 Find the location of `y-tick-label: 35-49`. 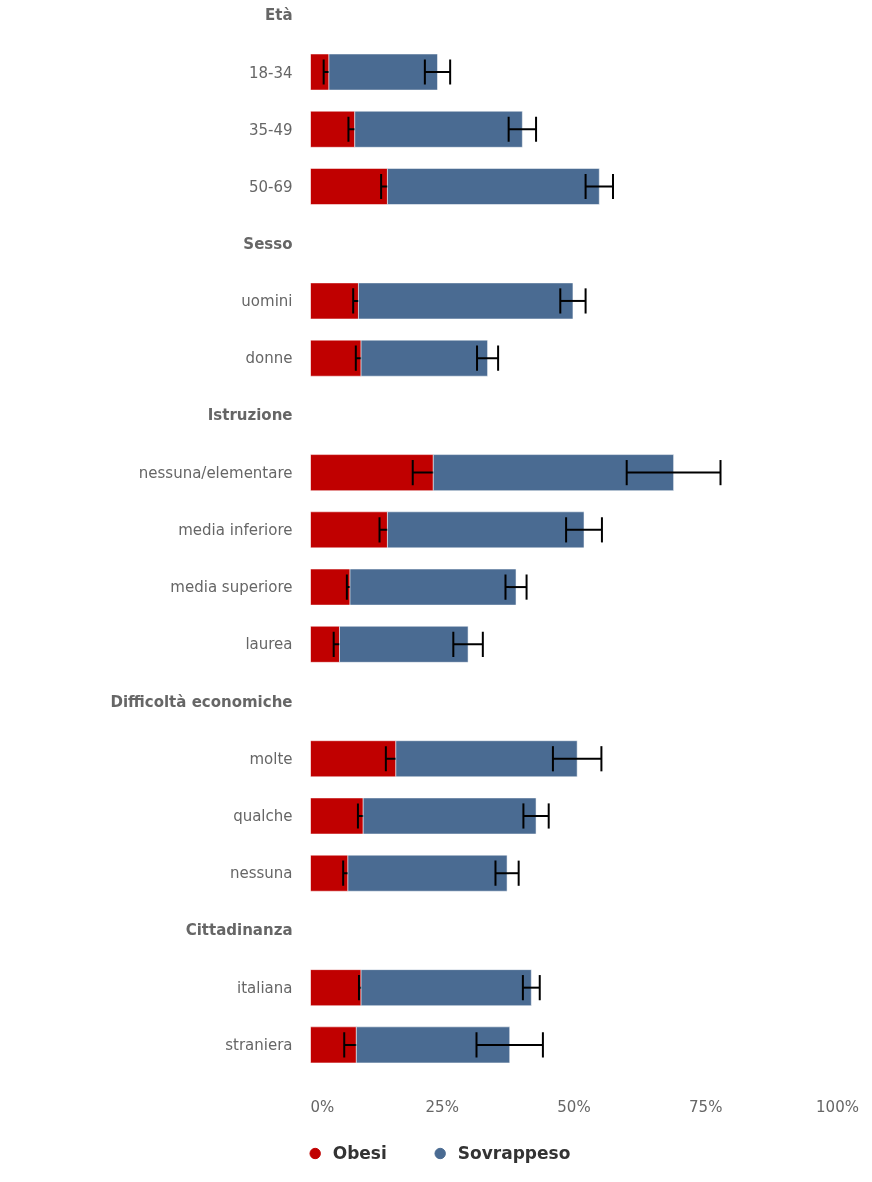

y-tick-label: 35-49 is located at coordinates (270, 130).